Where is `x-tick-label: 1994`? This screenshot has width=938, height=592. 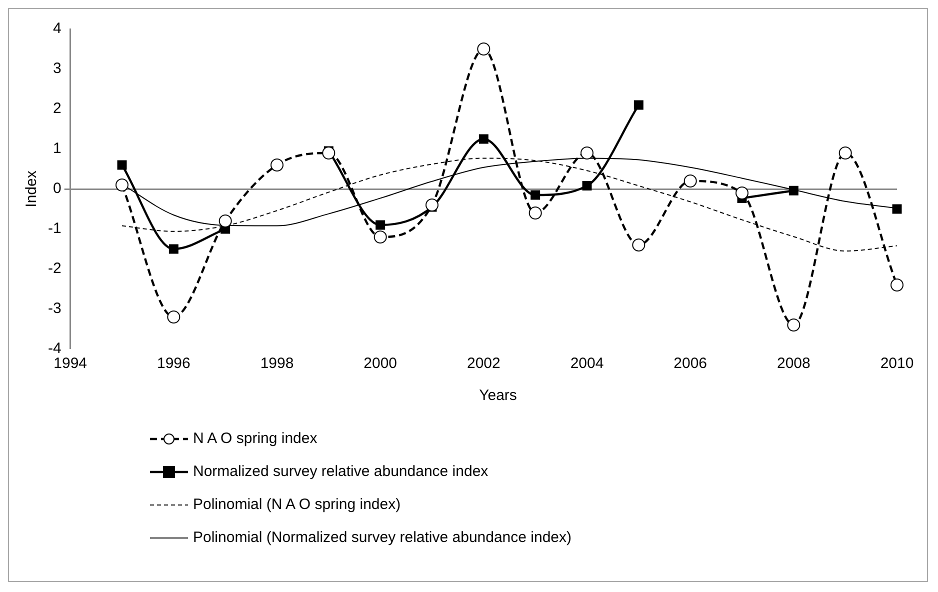
x-tick-label: 1994 is located at coordinates (71, 363).